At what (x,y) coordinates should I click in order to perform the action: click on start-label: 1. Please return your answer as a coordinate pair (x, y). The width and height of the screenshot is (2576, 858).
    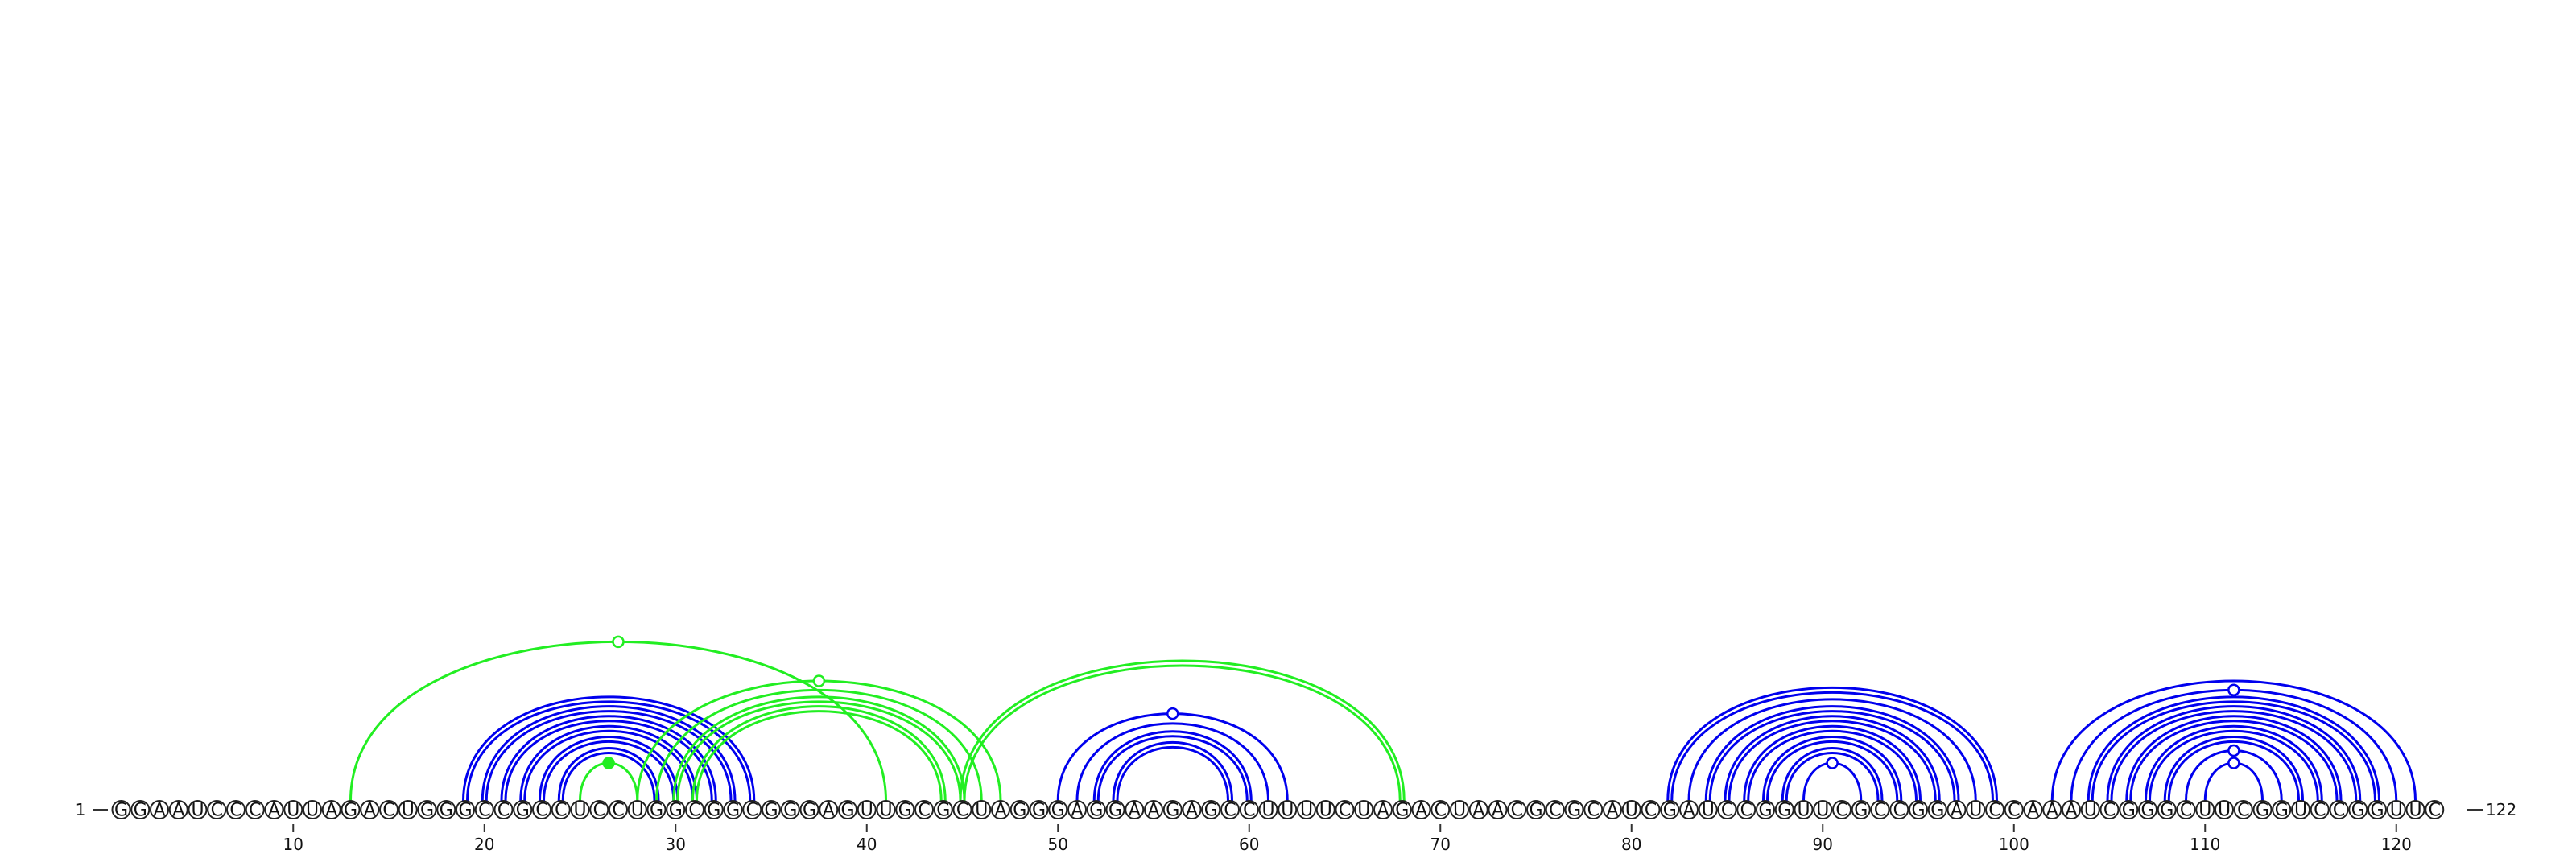
    Looking at the image, I should click on (81, 809).